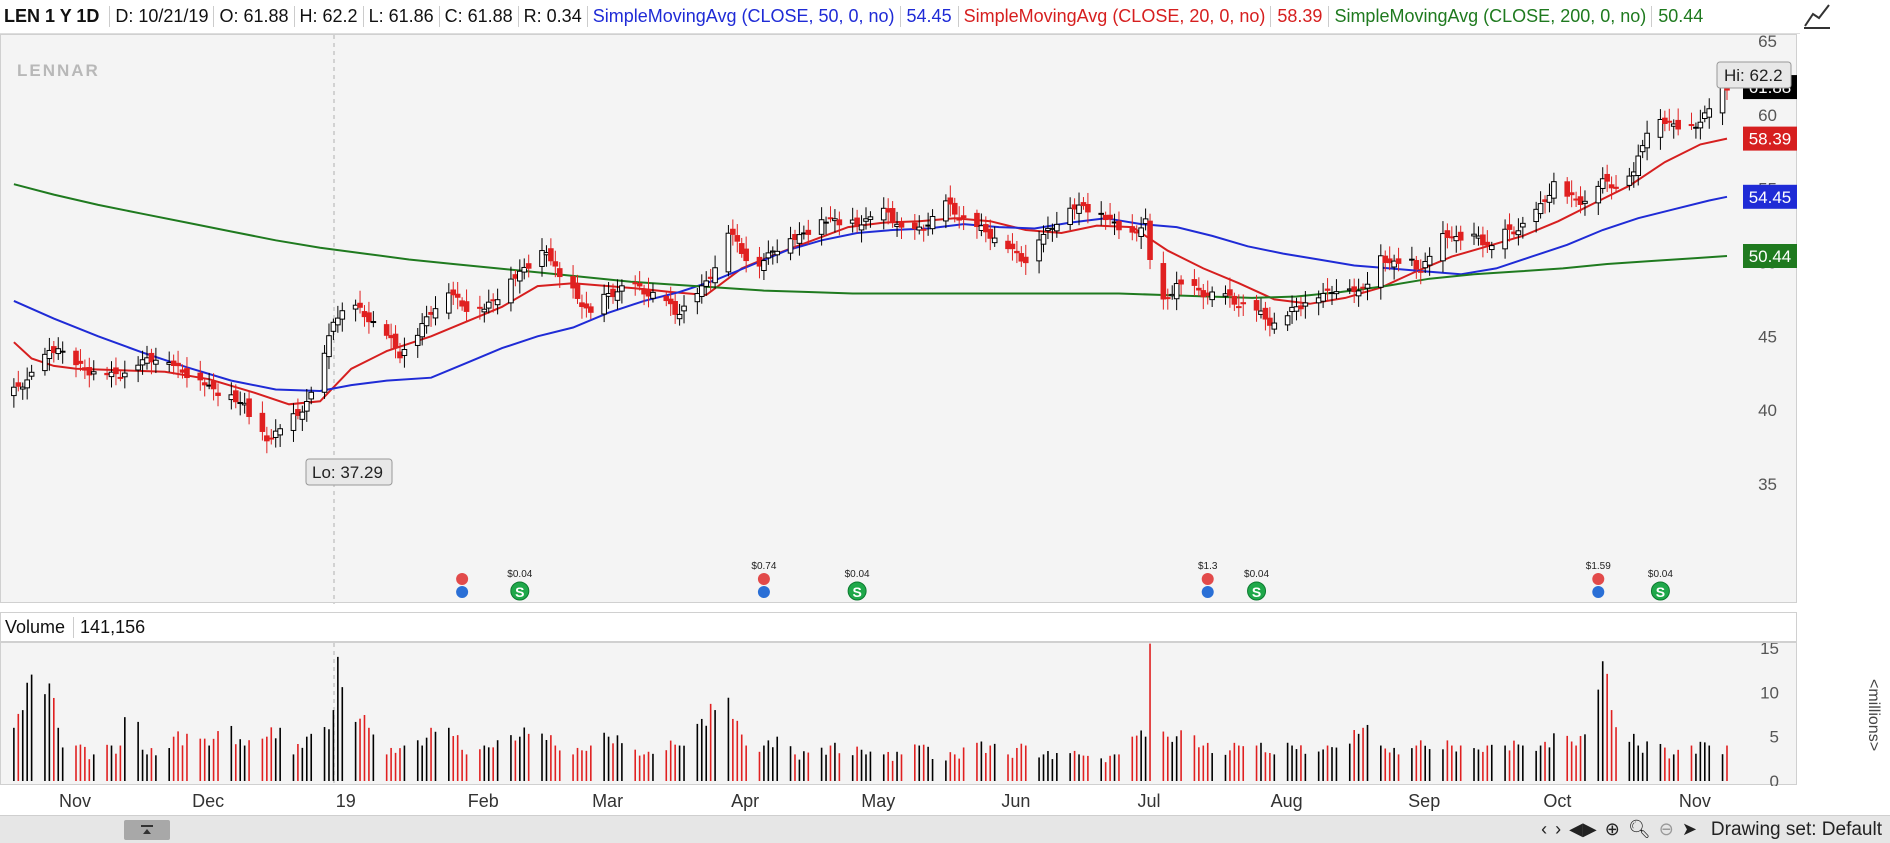  What do you see at coordinates (1558, 829) in the screenshot?
I see `scroll-right-icon: ›` at bounding box center [1558, 829].